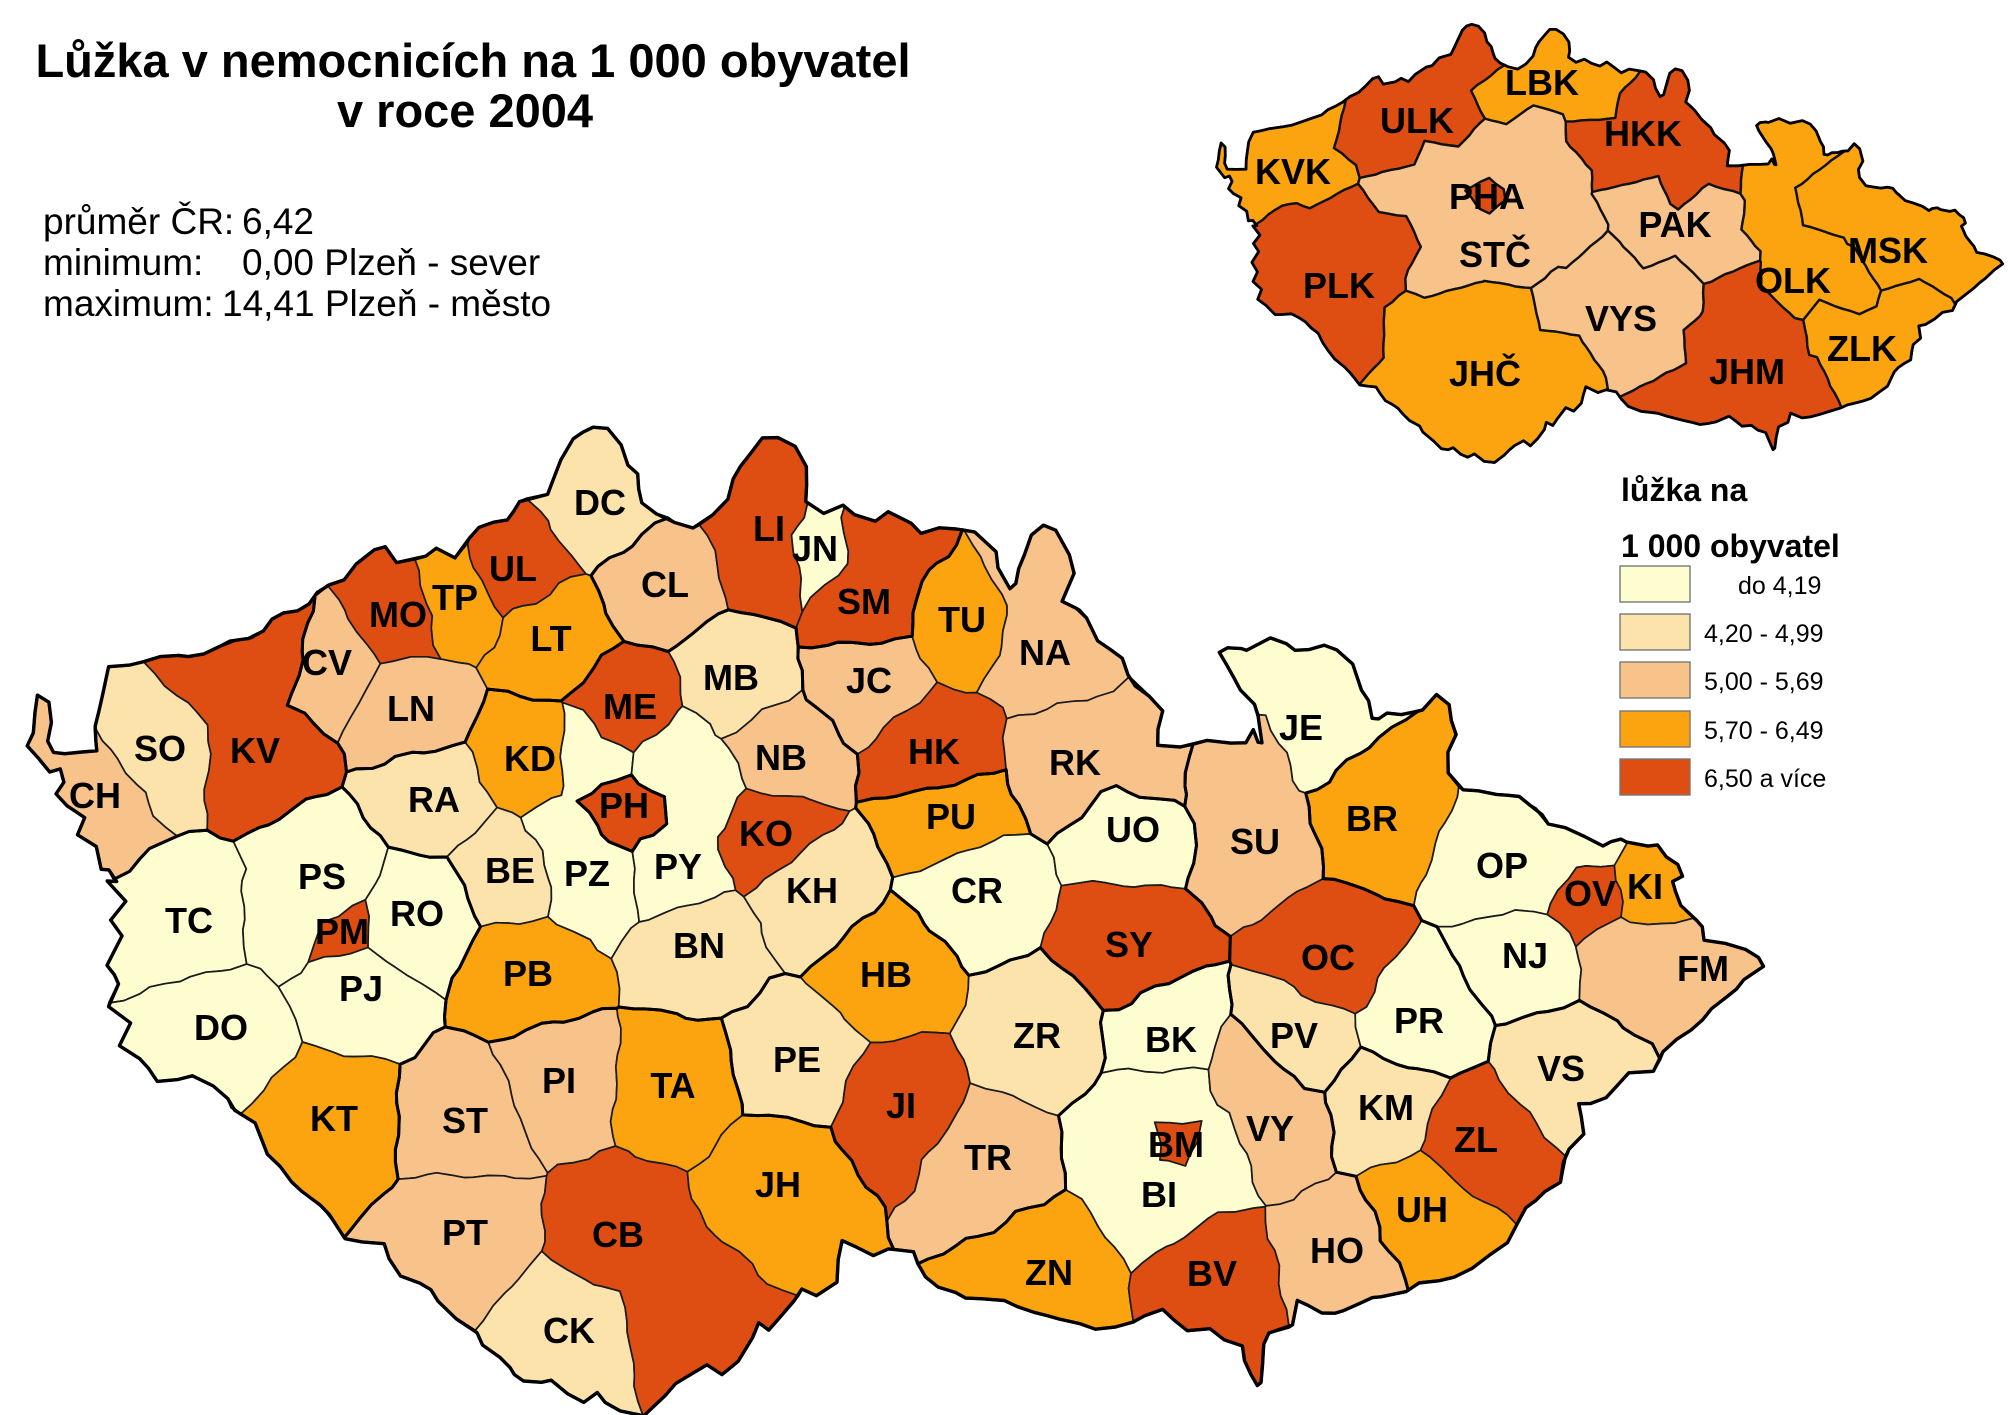 The height and width of the screenshot is (1415, 2008). Describe the element at coordinates (138, 221) in the screenshot. I see `svg-text: průměr ČR:` at that location.